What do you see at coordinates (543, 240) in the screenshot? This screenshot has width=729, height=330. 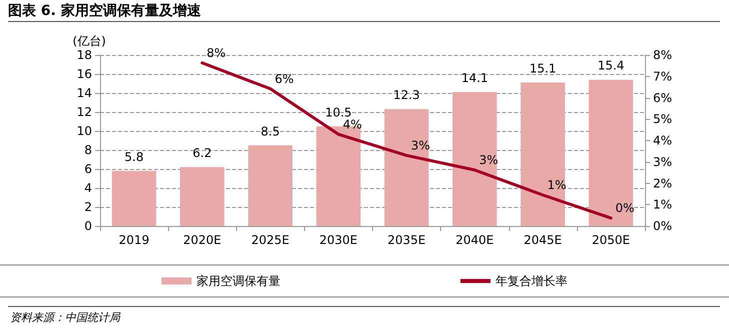 I see `x-tick-label: 2045E` at bounding box center [543, 240].